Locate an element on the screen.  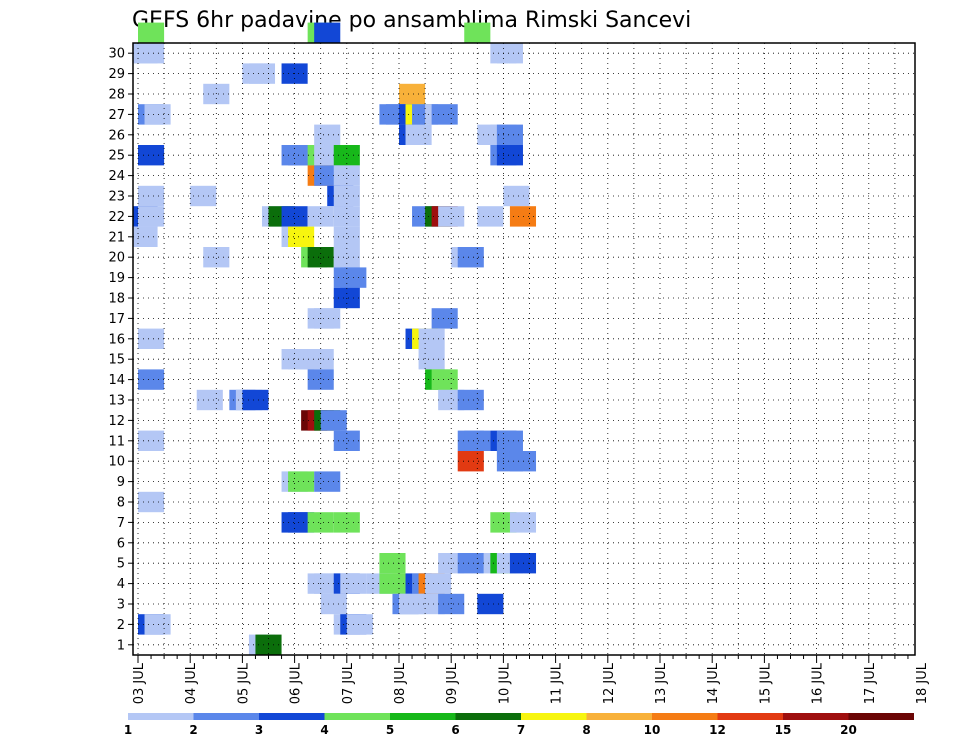
y-tick-label: 3 is located at coordinates (121, 605).